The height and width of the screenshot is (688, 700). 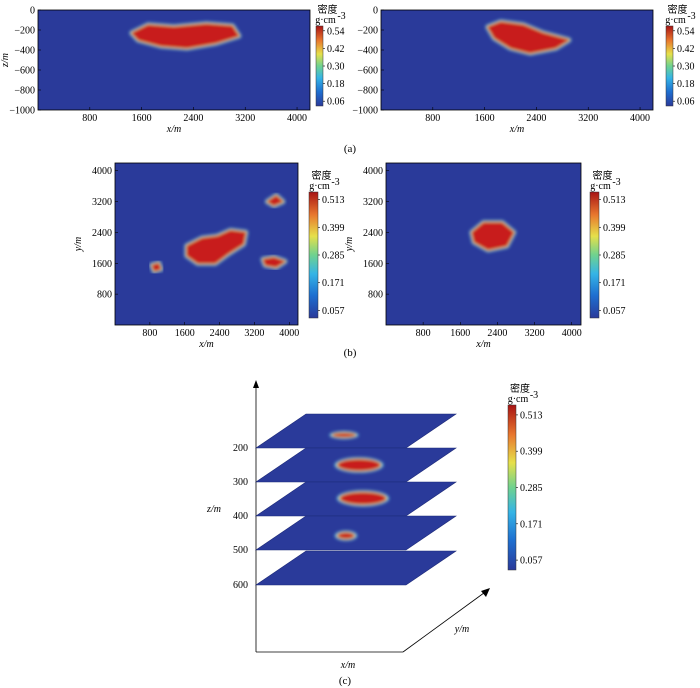 What do you see at coordinates (373, 202) in the screenshot?
I see `y-tick-label: 3200` at bounding box center [373, 202].